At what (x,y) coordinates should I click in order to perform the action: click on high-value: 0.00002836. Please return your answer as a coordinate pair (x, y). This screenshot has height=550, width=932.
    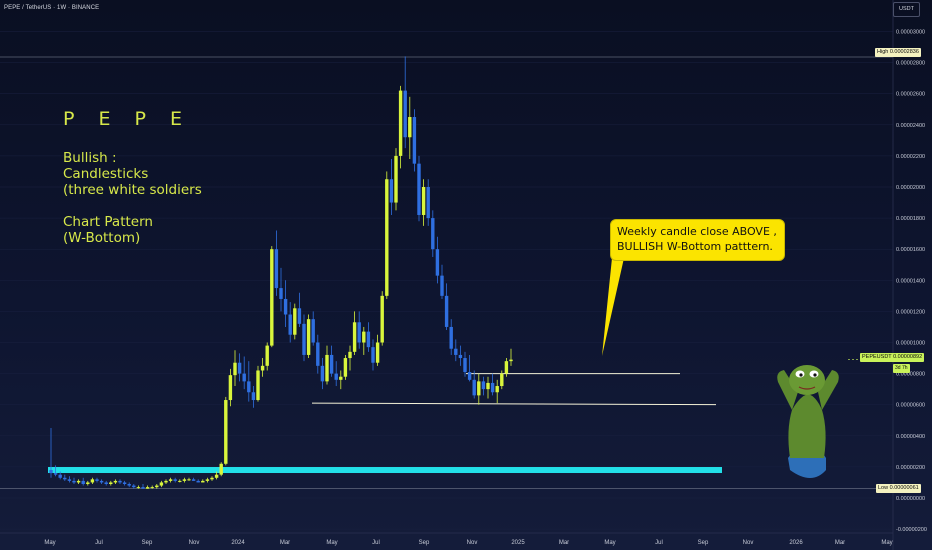
    Looking at the image, I should click on (904, 52).